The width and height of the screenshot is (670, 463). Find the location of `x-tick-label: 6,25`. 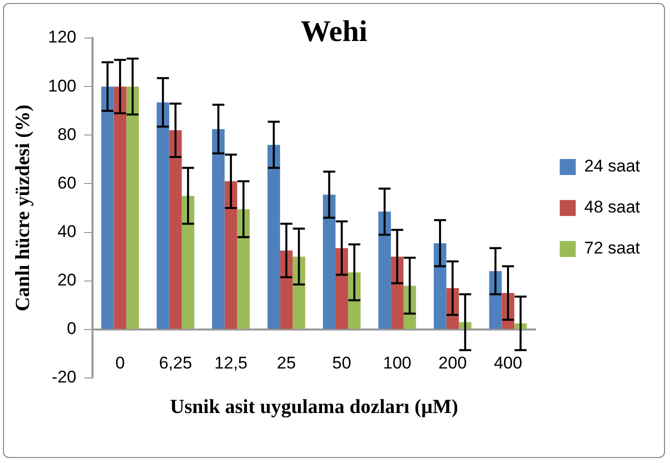

x-tick-label: 6,25 is located at coordinates (175, 362).